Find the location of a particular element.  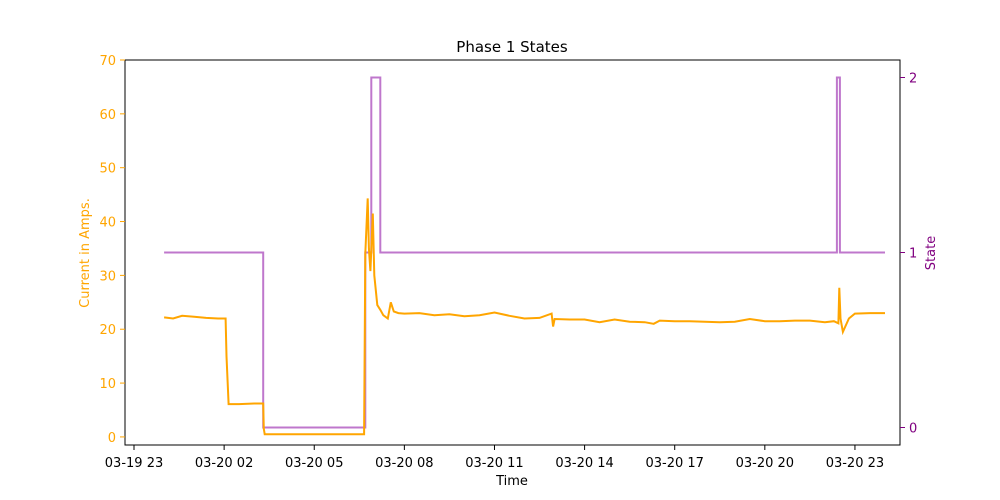

y-right-tick-label: 2 is located at coordinates (913, 79).